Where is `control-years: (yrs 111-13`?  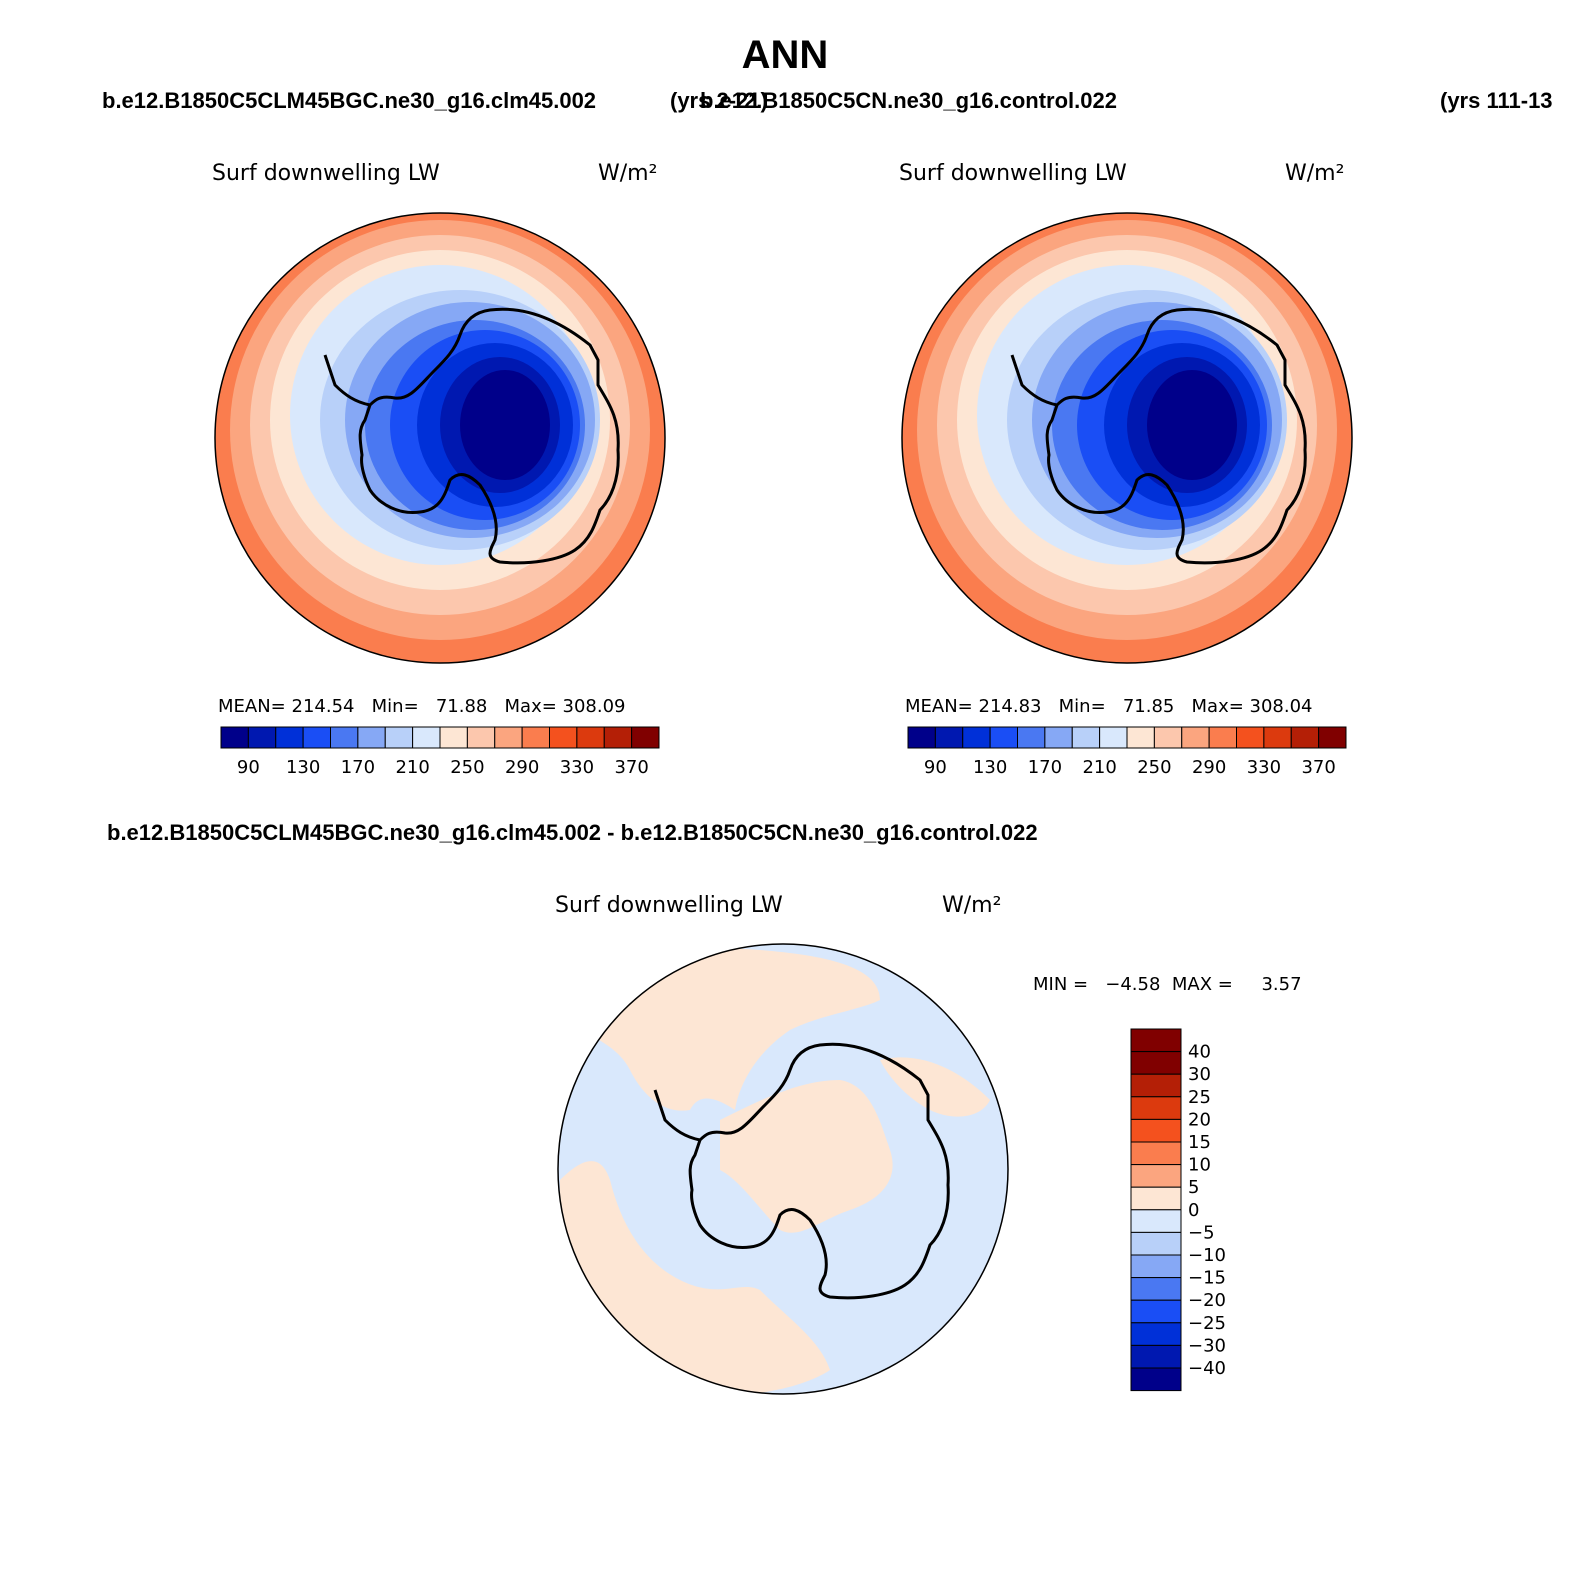
control-years: (yrs 111-13 is located at coordinates (1496, 100).